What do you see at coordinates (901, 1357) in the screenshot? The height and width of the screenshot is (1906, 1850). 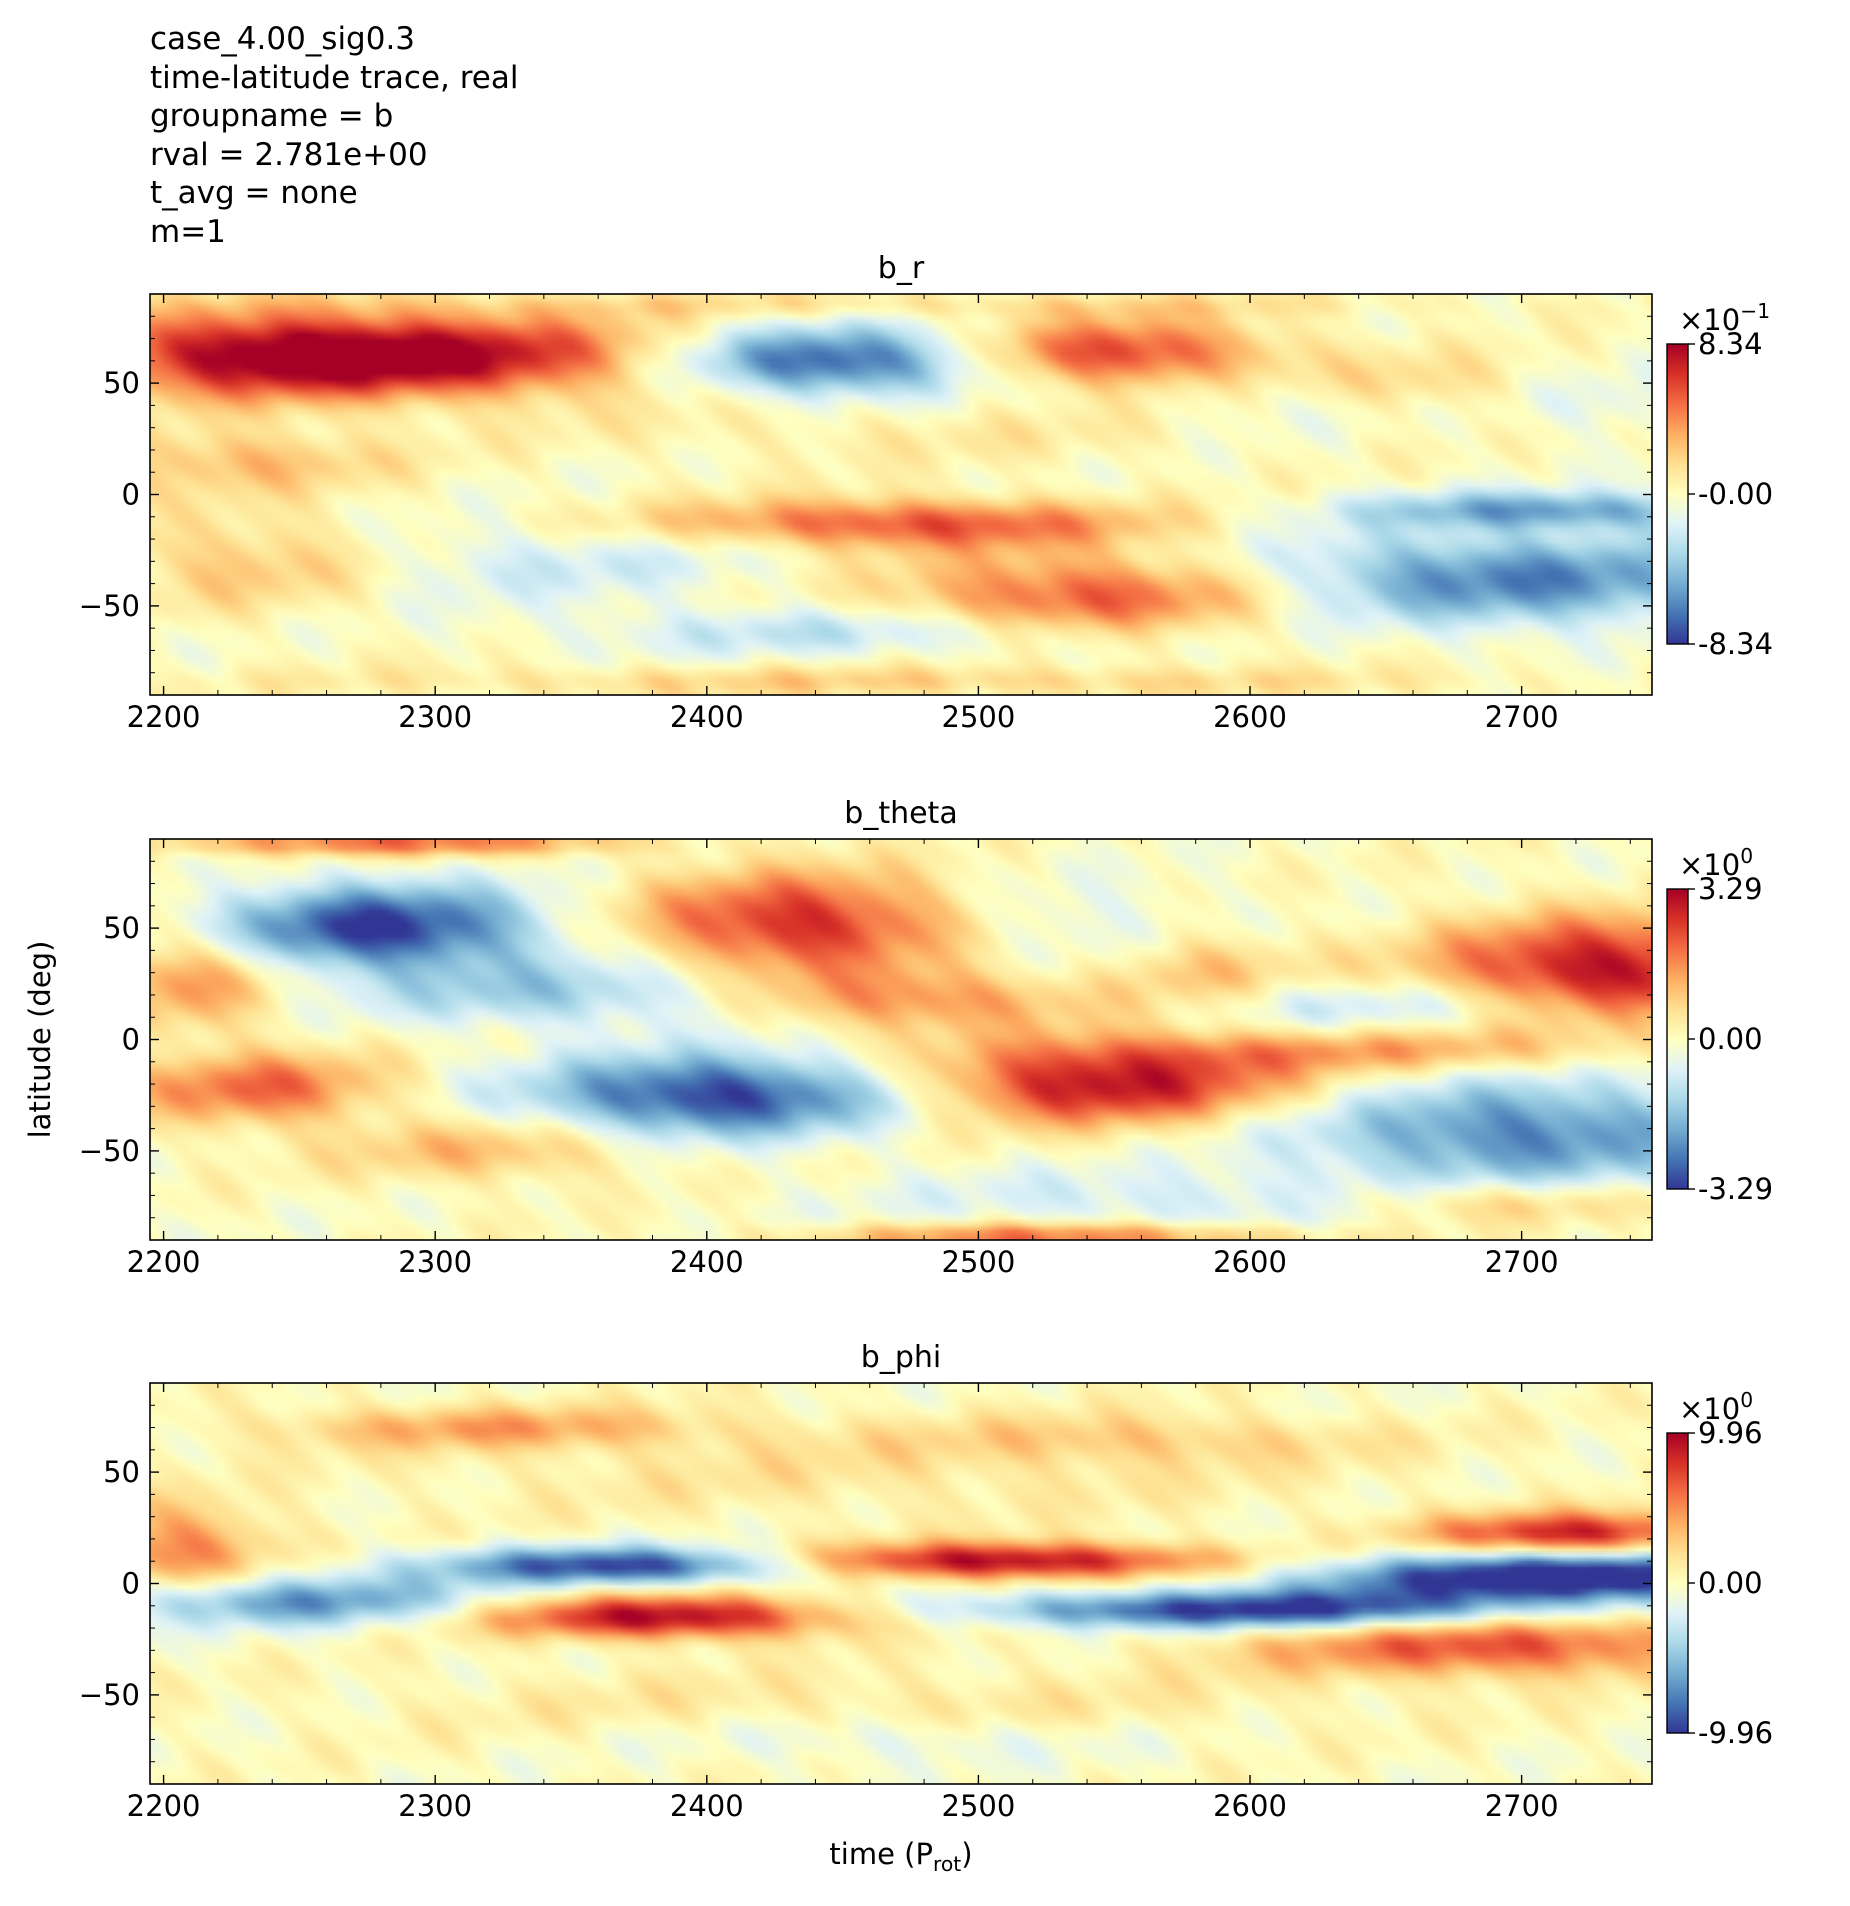 I see `panel-title: b_phi` at bounding box center [901, 1357].